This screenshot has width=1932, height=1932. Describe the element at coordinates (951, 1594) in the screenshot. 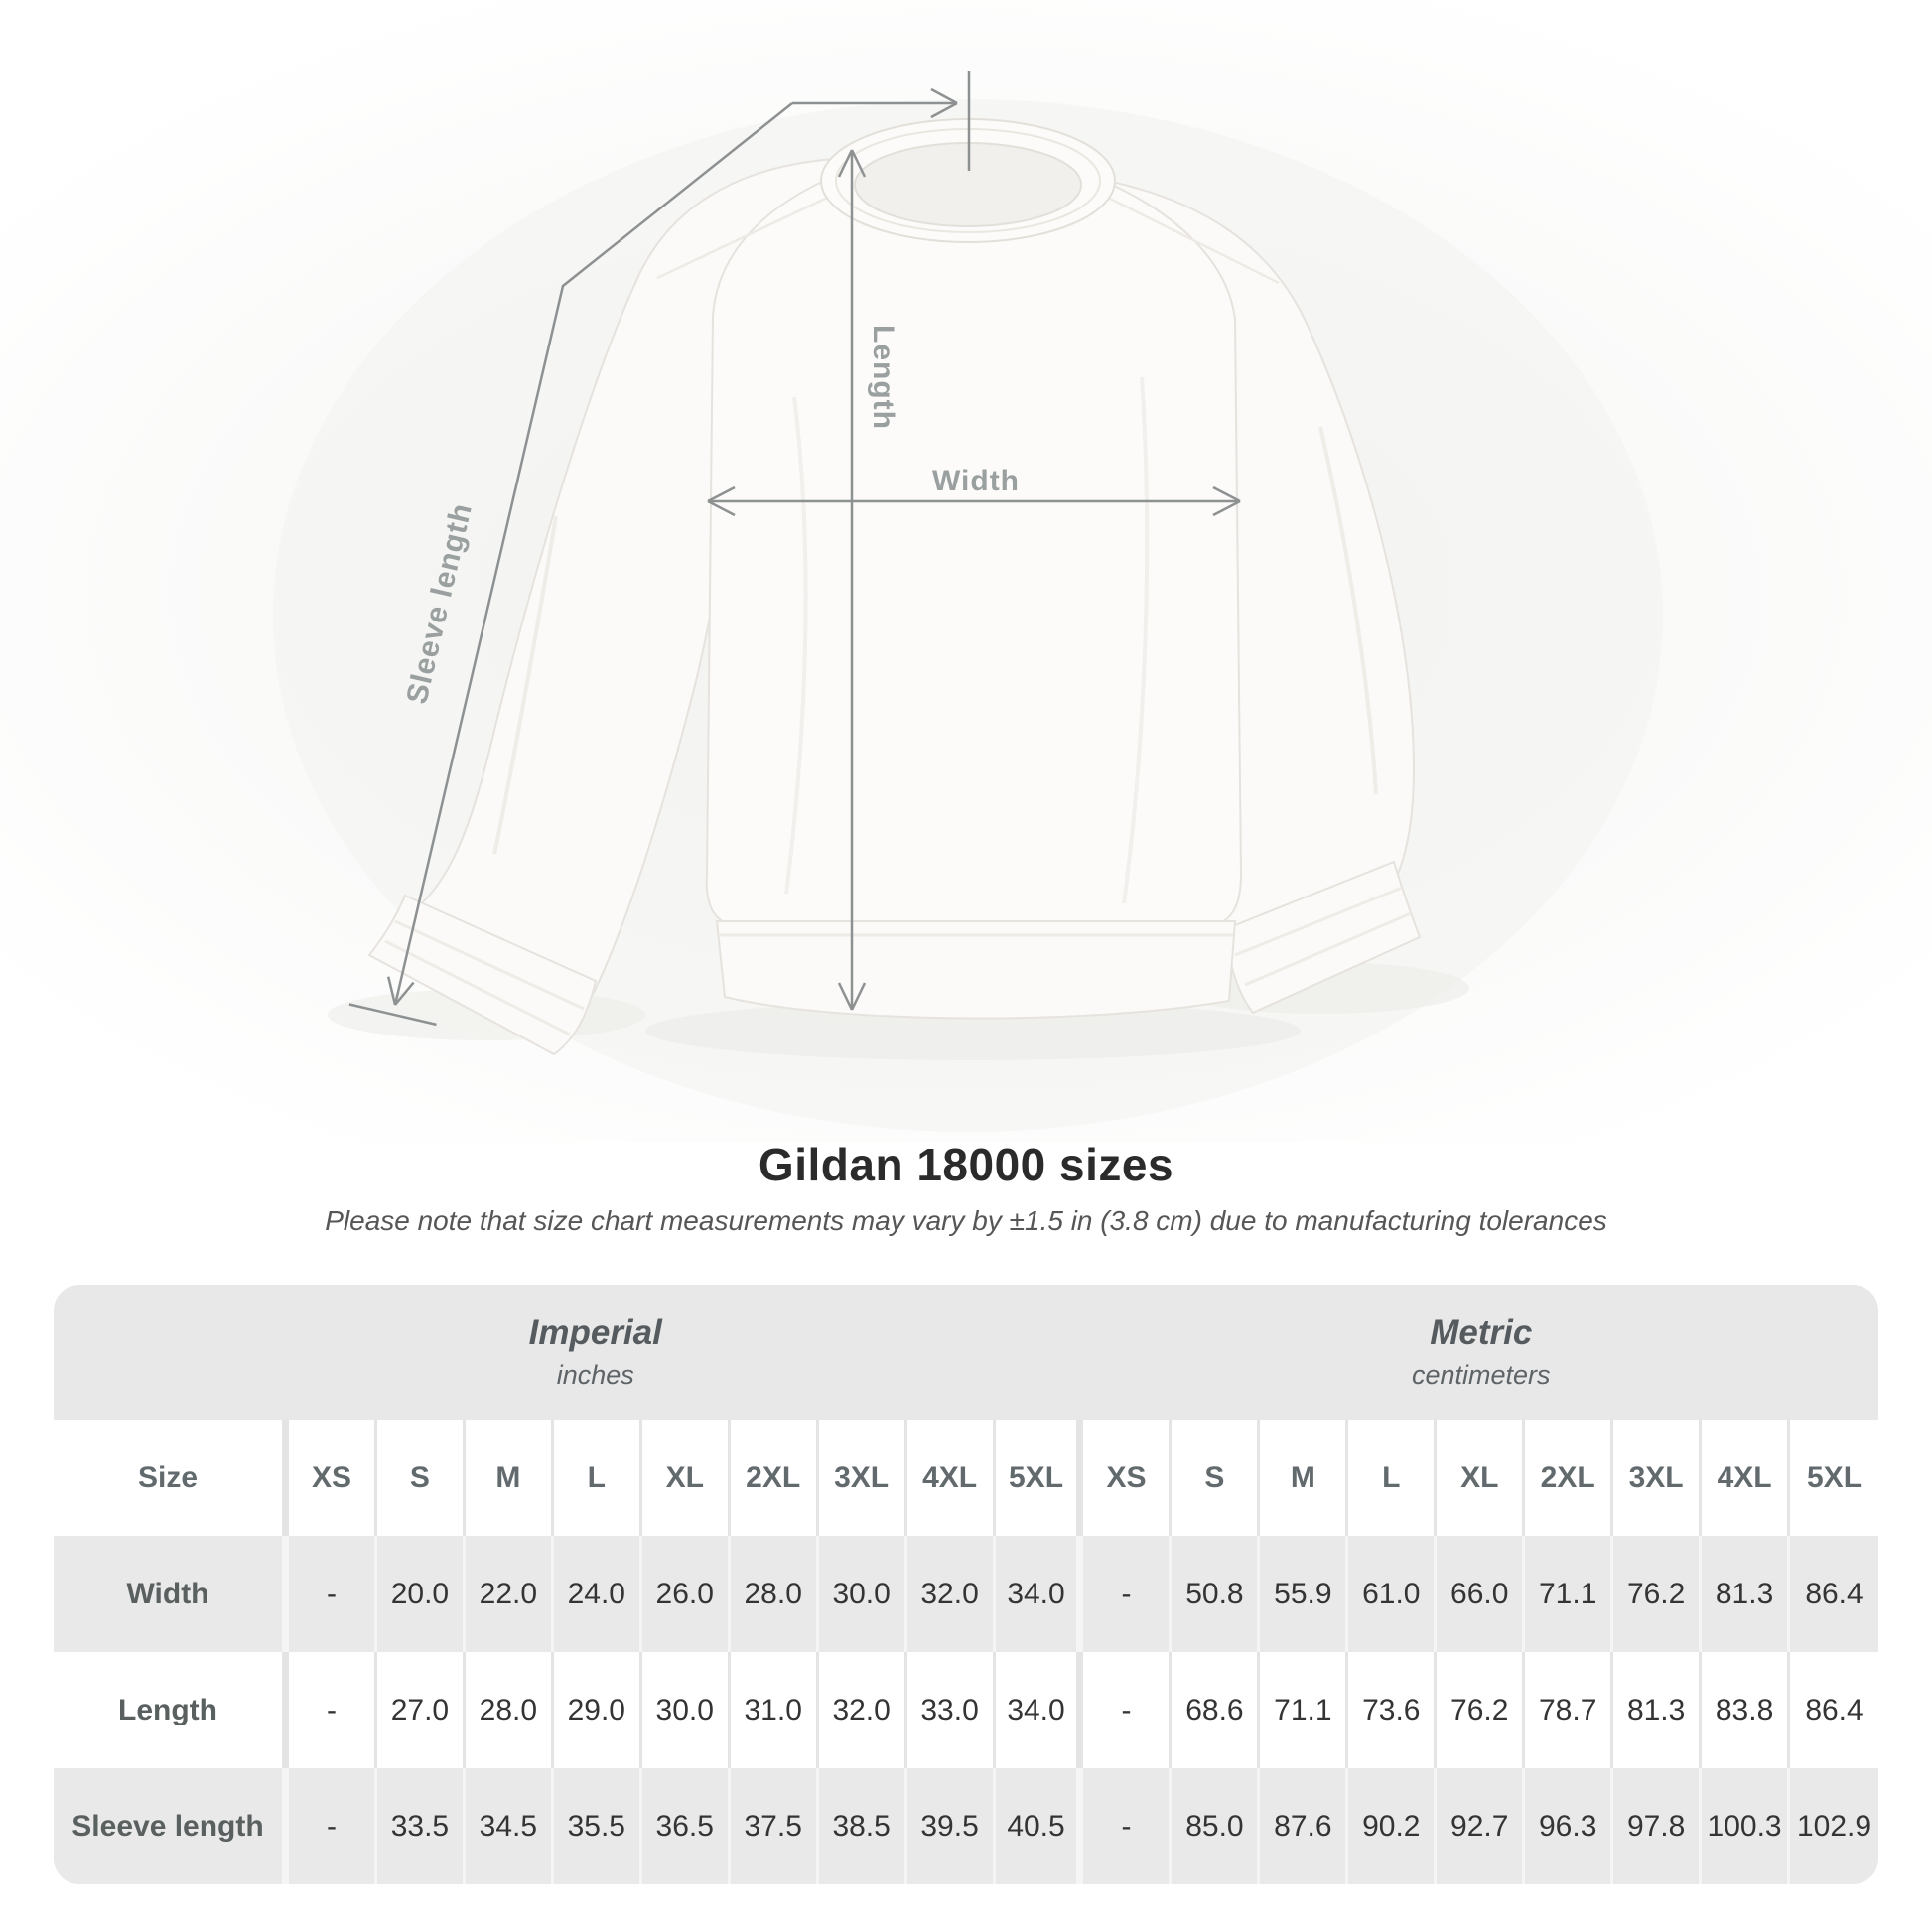

I see `value-cell: 32.0` at that location.